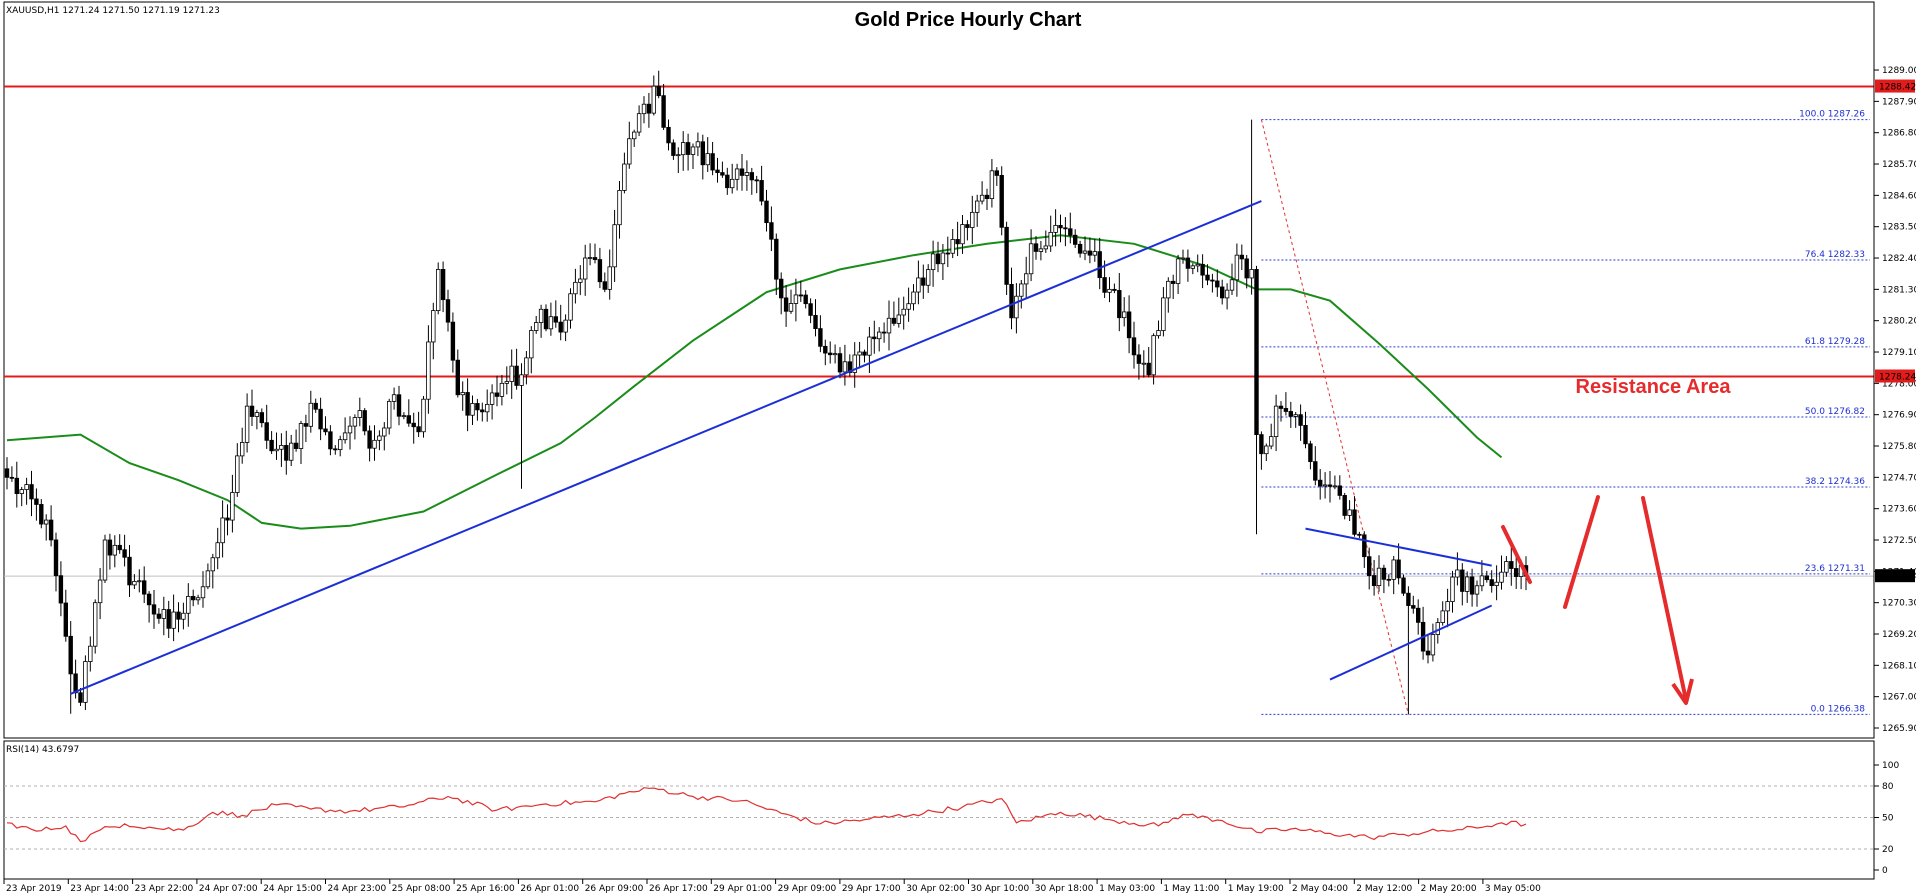  Describe the element at coordinates (807, 889) in the screenshot. I see `time-tick-label: 29 Apr 09:00` at that location.